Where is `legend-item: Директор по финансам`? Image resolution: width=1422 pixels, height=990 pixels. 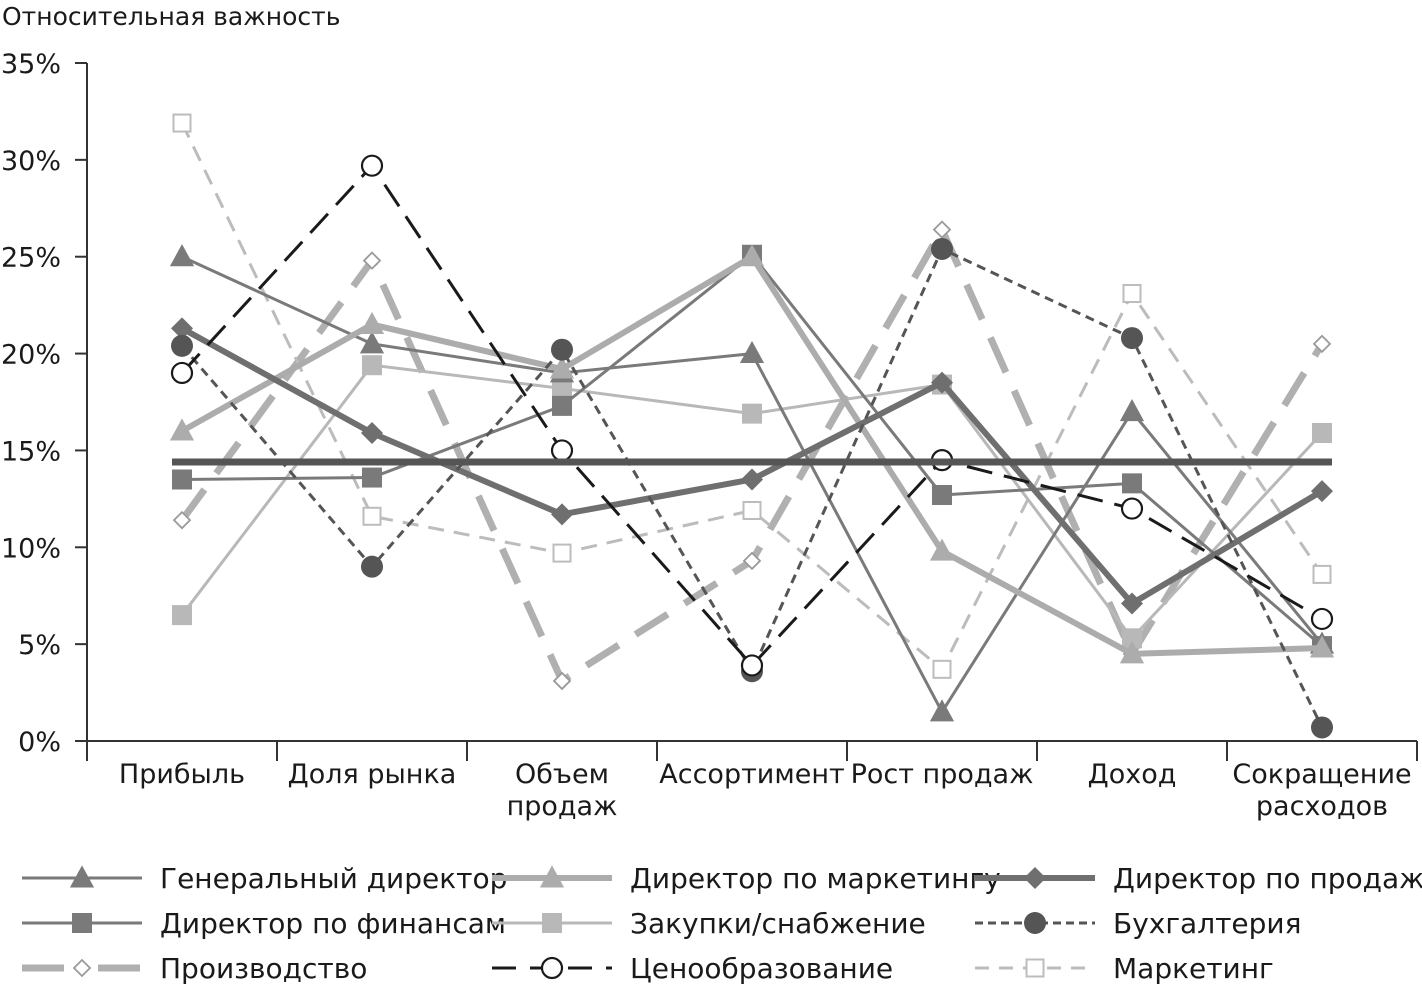 legend-item: Директор по финансам is located at coordinates (264, 923).